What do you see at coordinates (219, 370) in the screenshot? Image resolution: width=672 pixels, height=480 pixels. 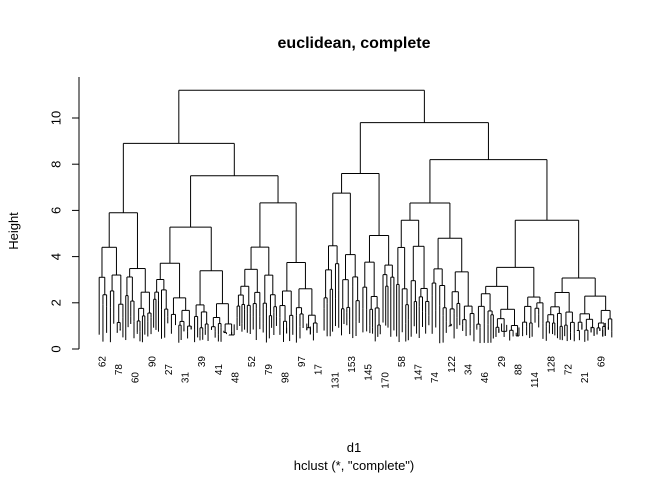 I see `leaf-label: 41` at bounding box center [219, 370].